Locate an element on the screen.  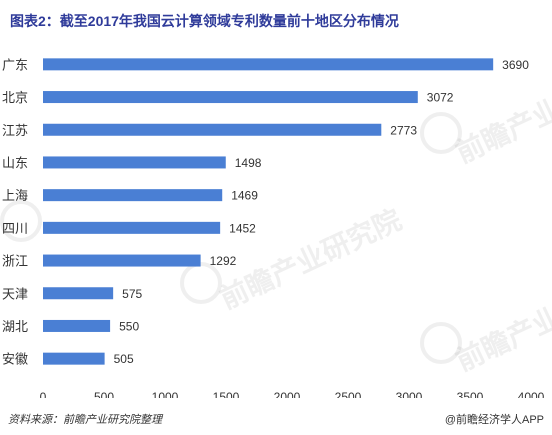
chart-title: 图表2：截至2017年我国云计算领域专利数量前十地区分布情况 is located at coordinates (204, 21).